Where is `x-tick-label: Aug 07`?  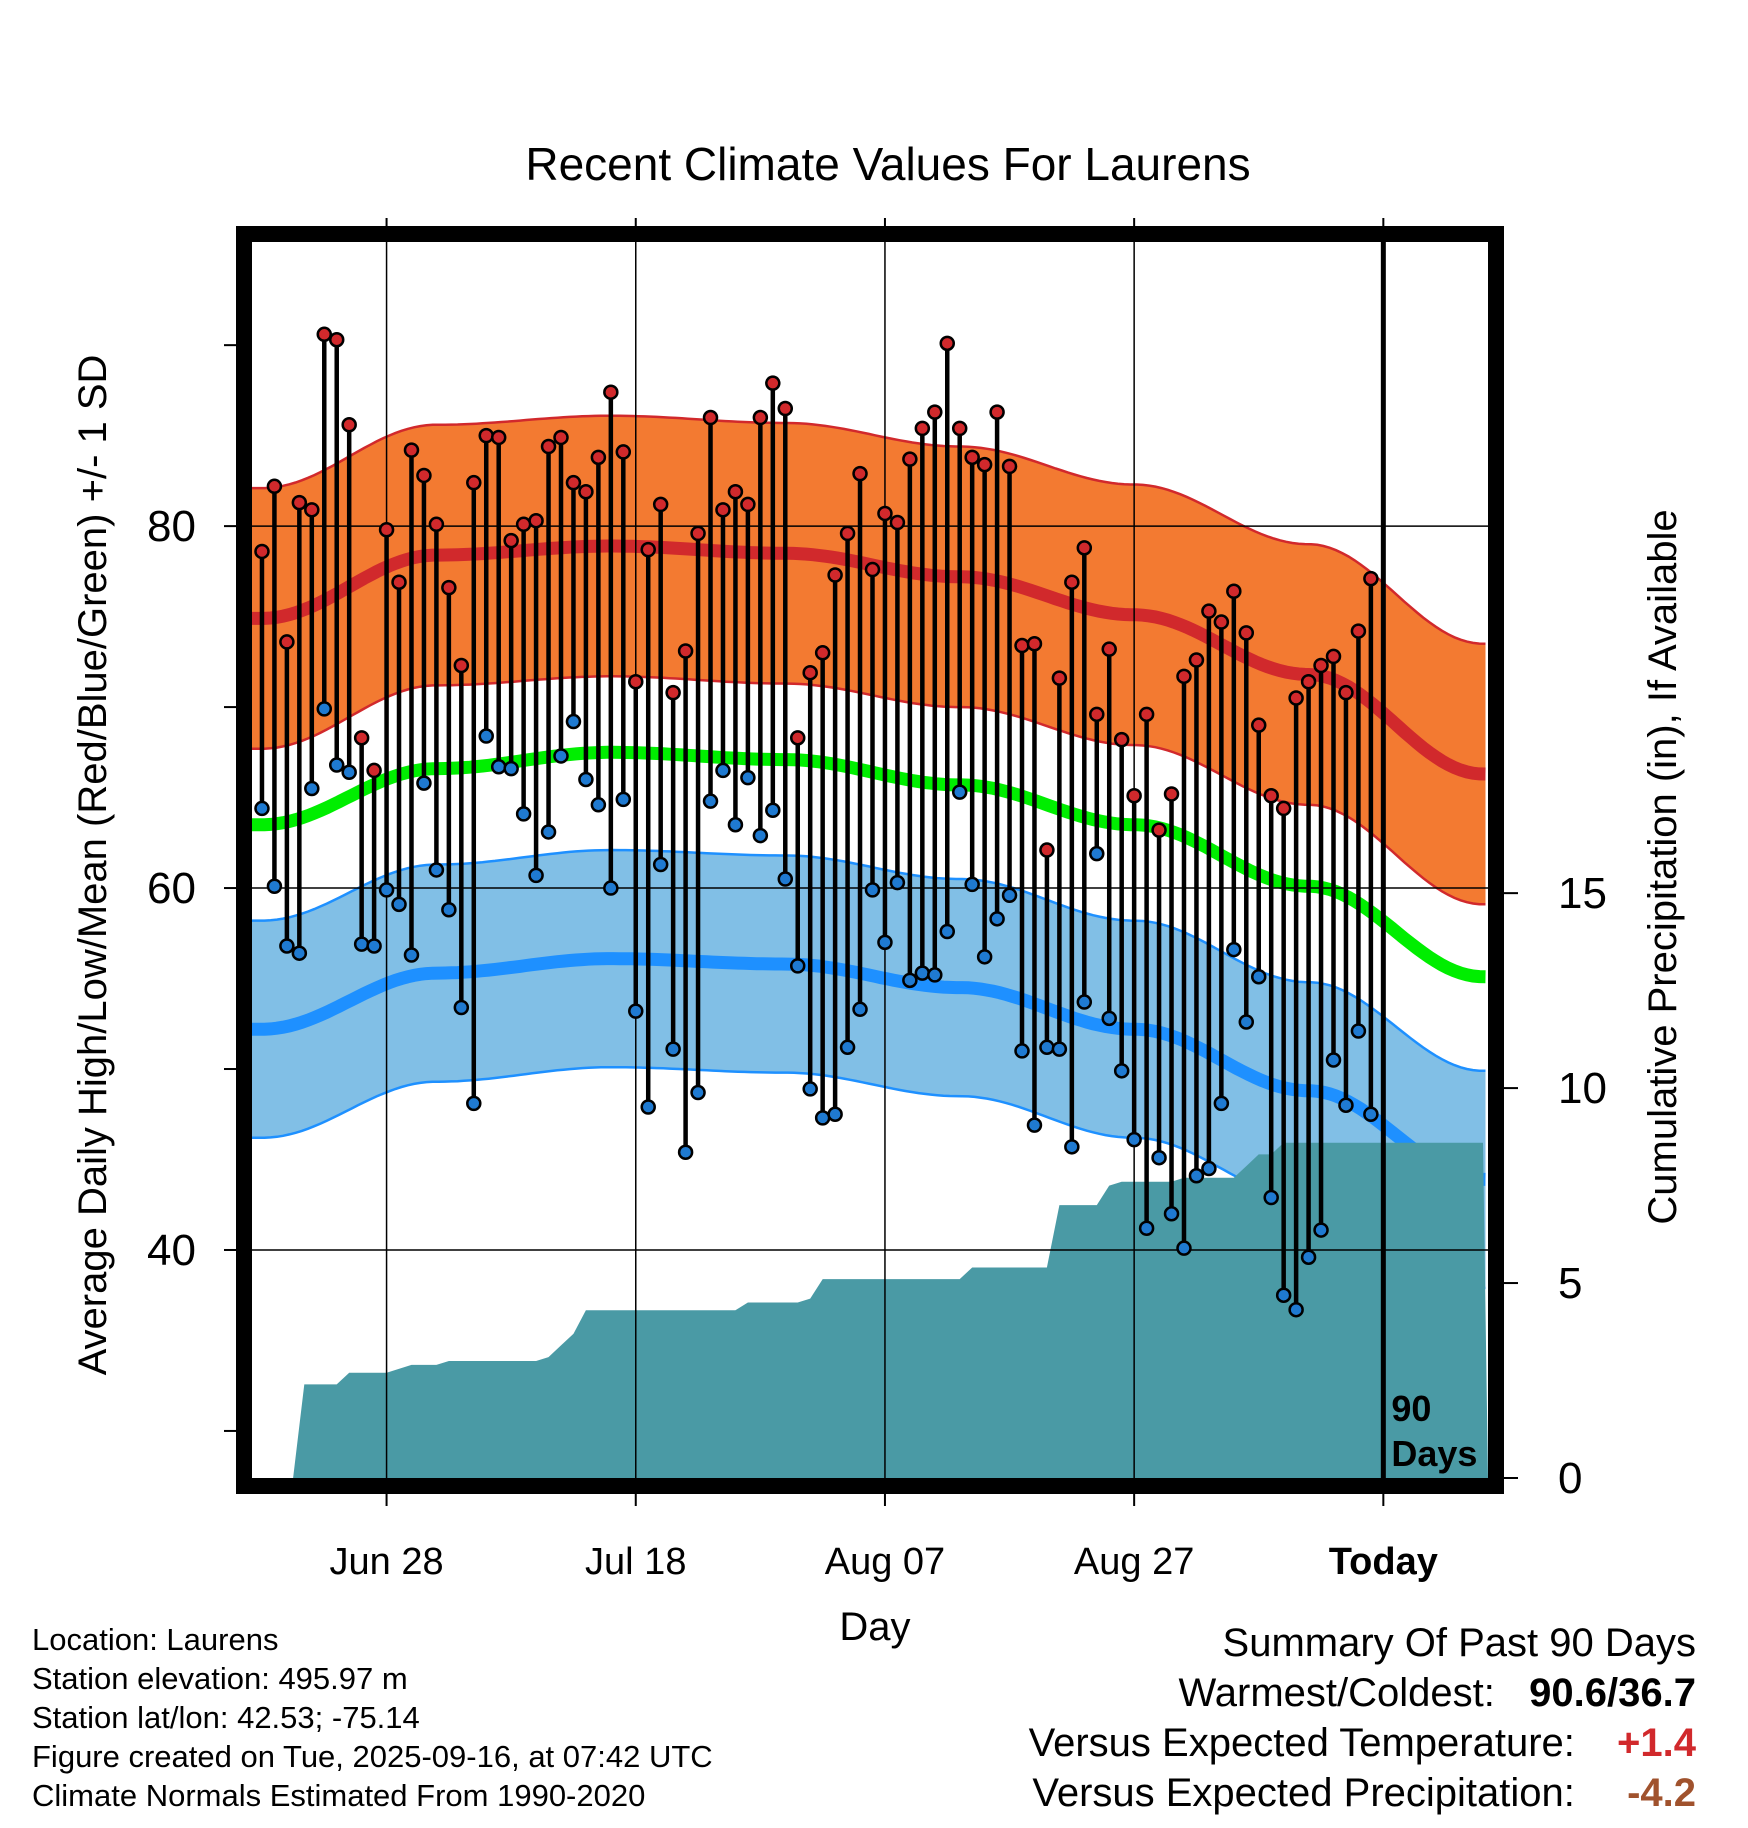 x-tick-label: Aug 07 is located at coordinates (885, 1562).